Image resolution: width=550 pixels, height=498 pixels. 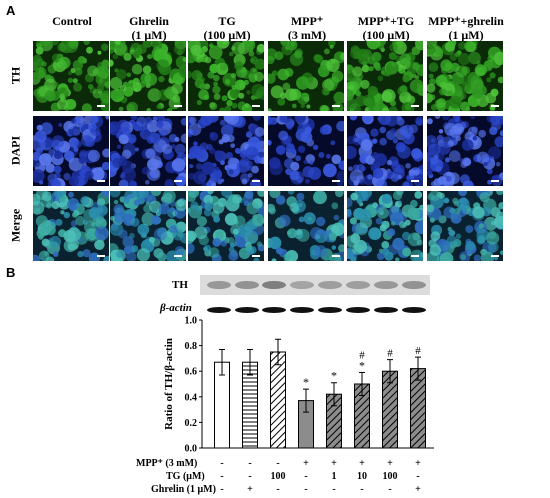 I want to click on blot-label-beta-actin: β-actin, so click(x=176, y=308).